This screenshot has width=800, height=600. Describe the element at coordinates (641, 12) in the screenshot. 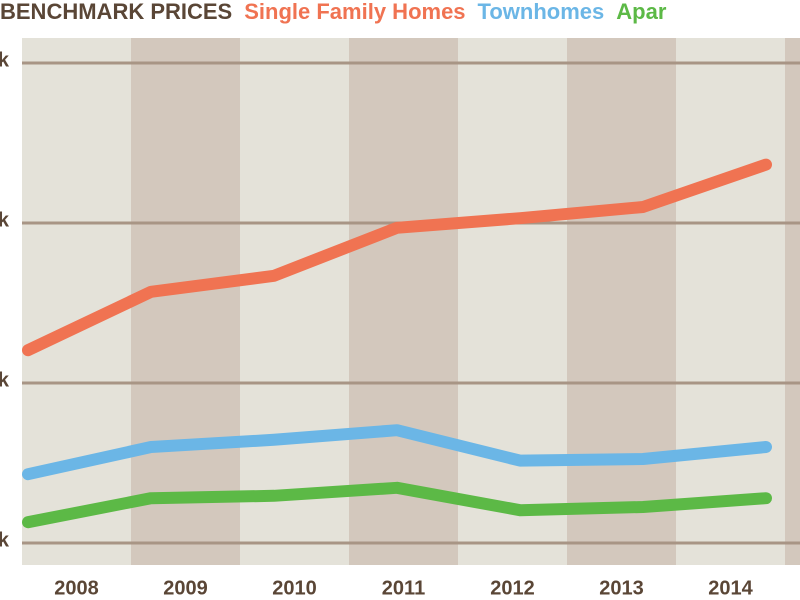

I see `legend-entry: Apar` at that location.